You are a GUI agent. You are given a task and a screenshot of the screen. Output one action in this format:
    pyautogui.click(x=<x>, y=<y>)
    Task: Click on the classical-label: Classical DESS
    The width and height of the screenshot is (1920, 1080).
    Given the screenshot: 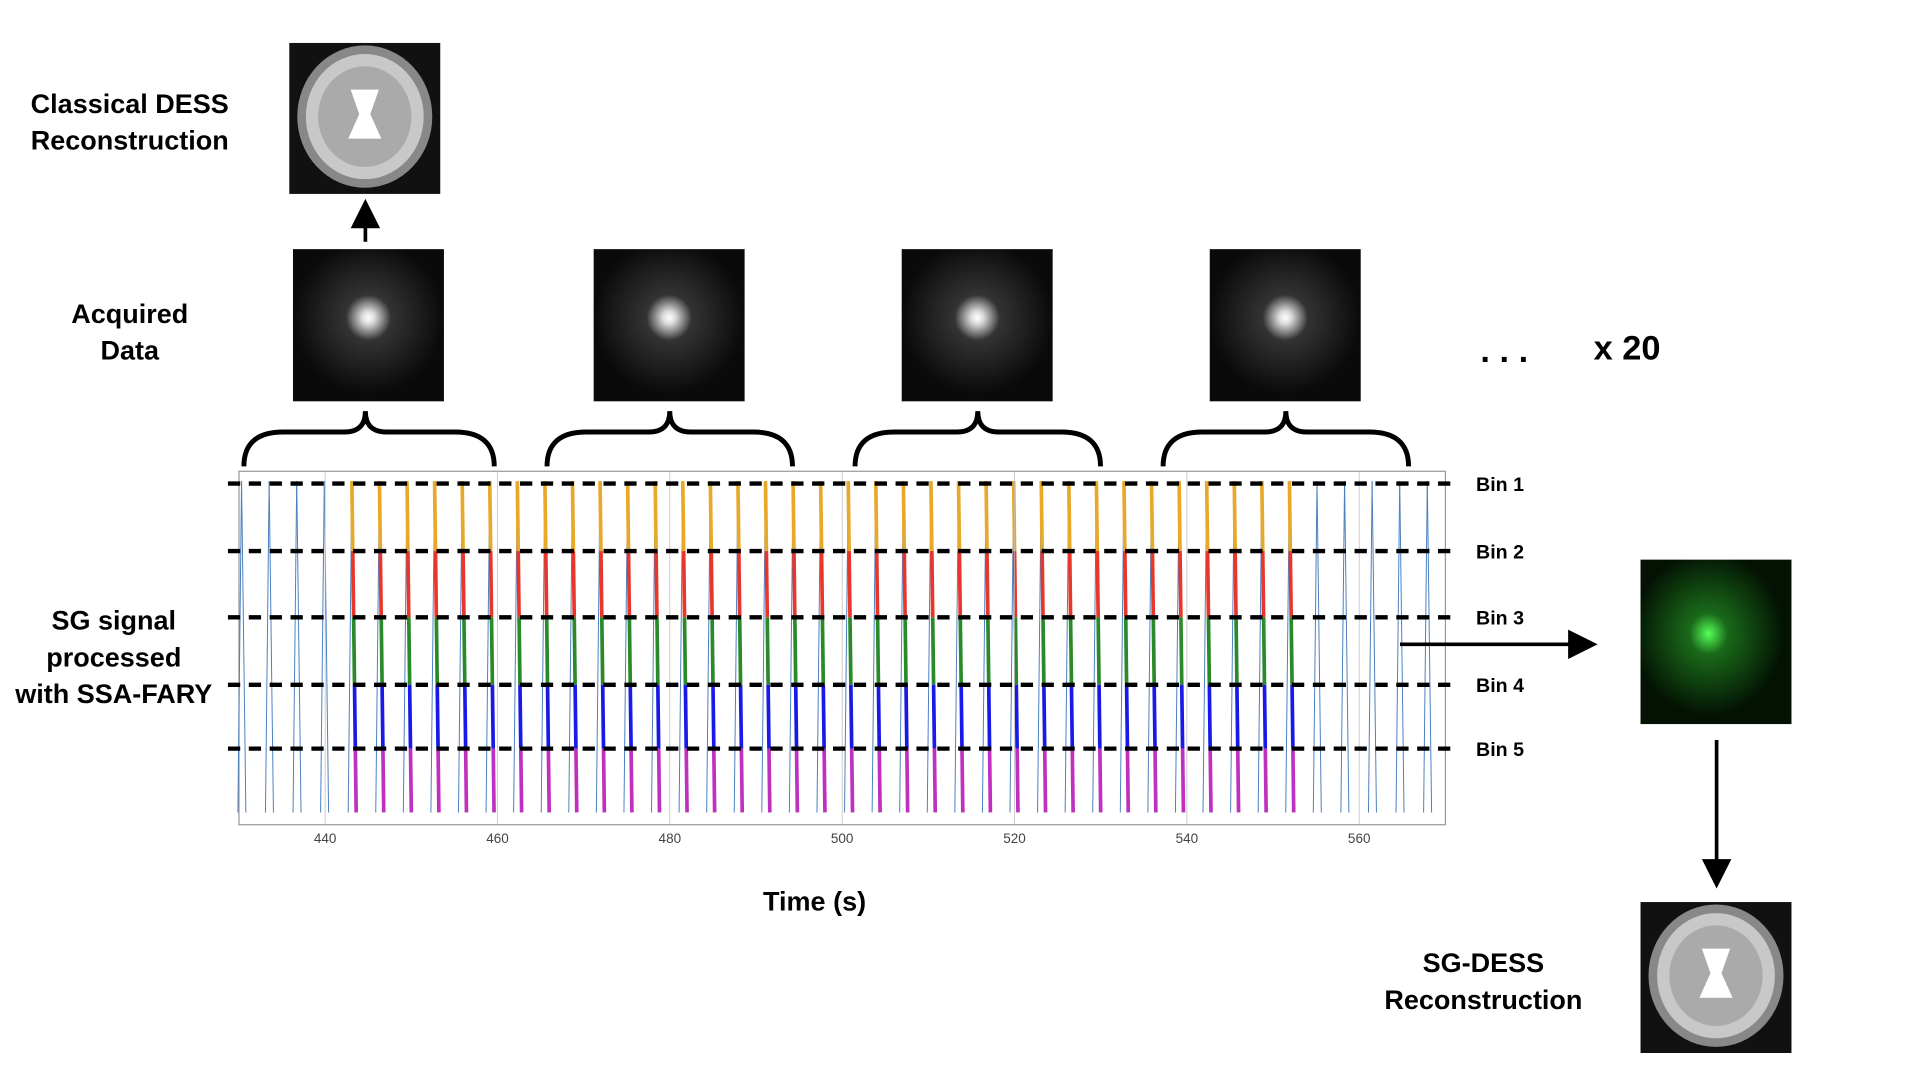 What is the action you would take?
    pyautogui.click(x=130, y=104)
    